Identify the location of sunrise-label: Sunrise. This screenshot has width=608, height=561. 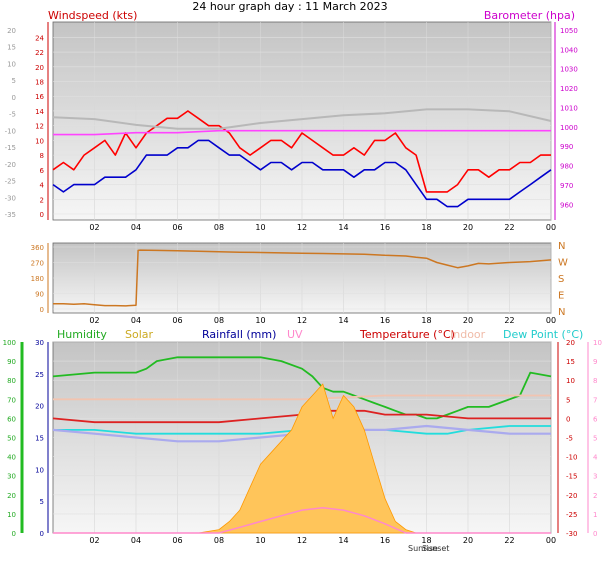
(423, 548).